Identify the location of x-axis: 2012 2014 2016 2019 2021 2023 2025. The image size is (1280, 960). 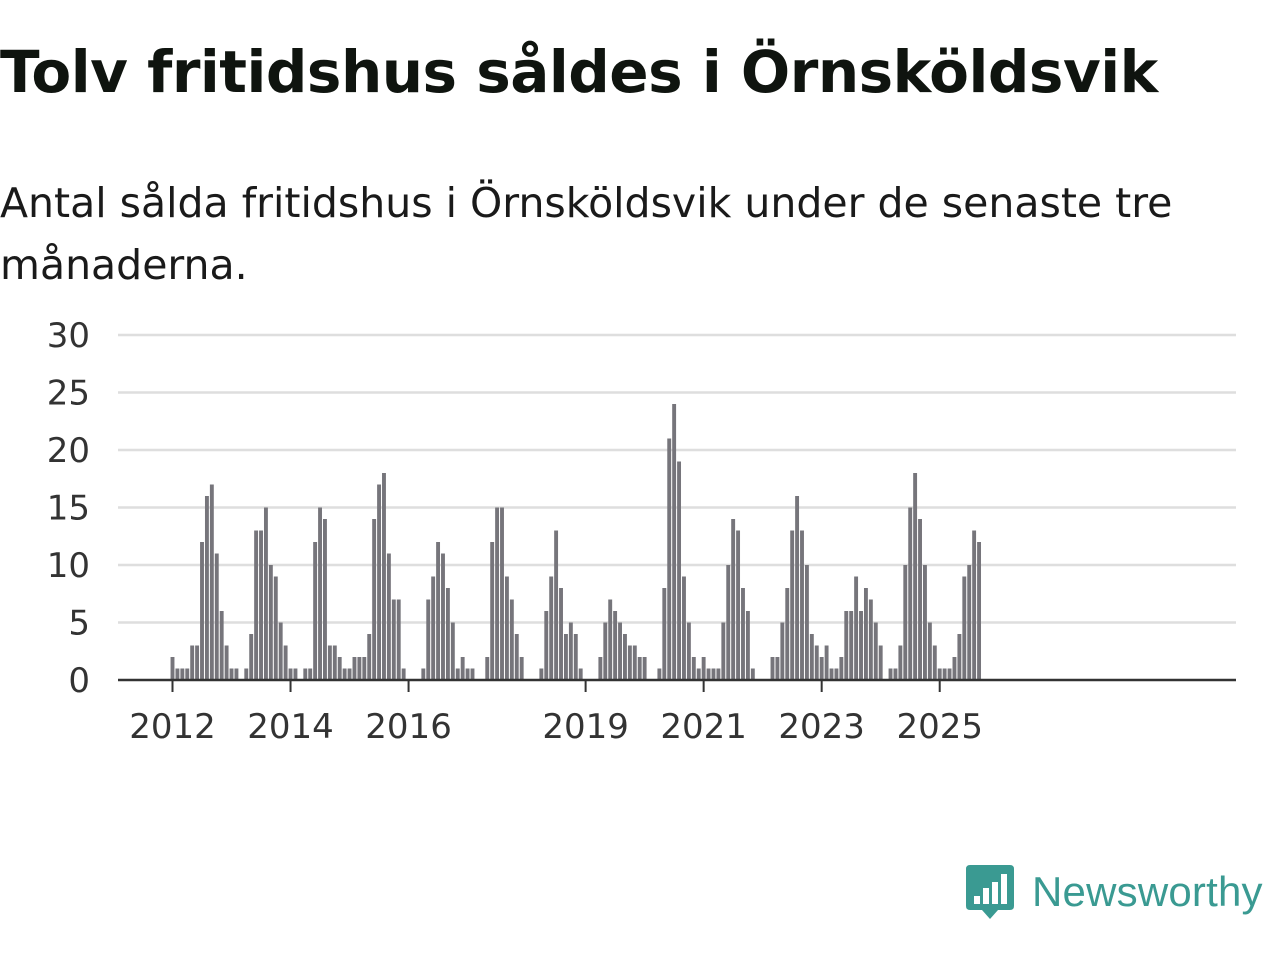
(677, 712).